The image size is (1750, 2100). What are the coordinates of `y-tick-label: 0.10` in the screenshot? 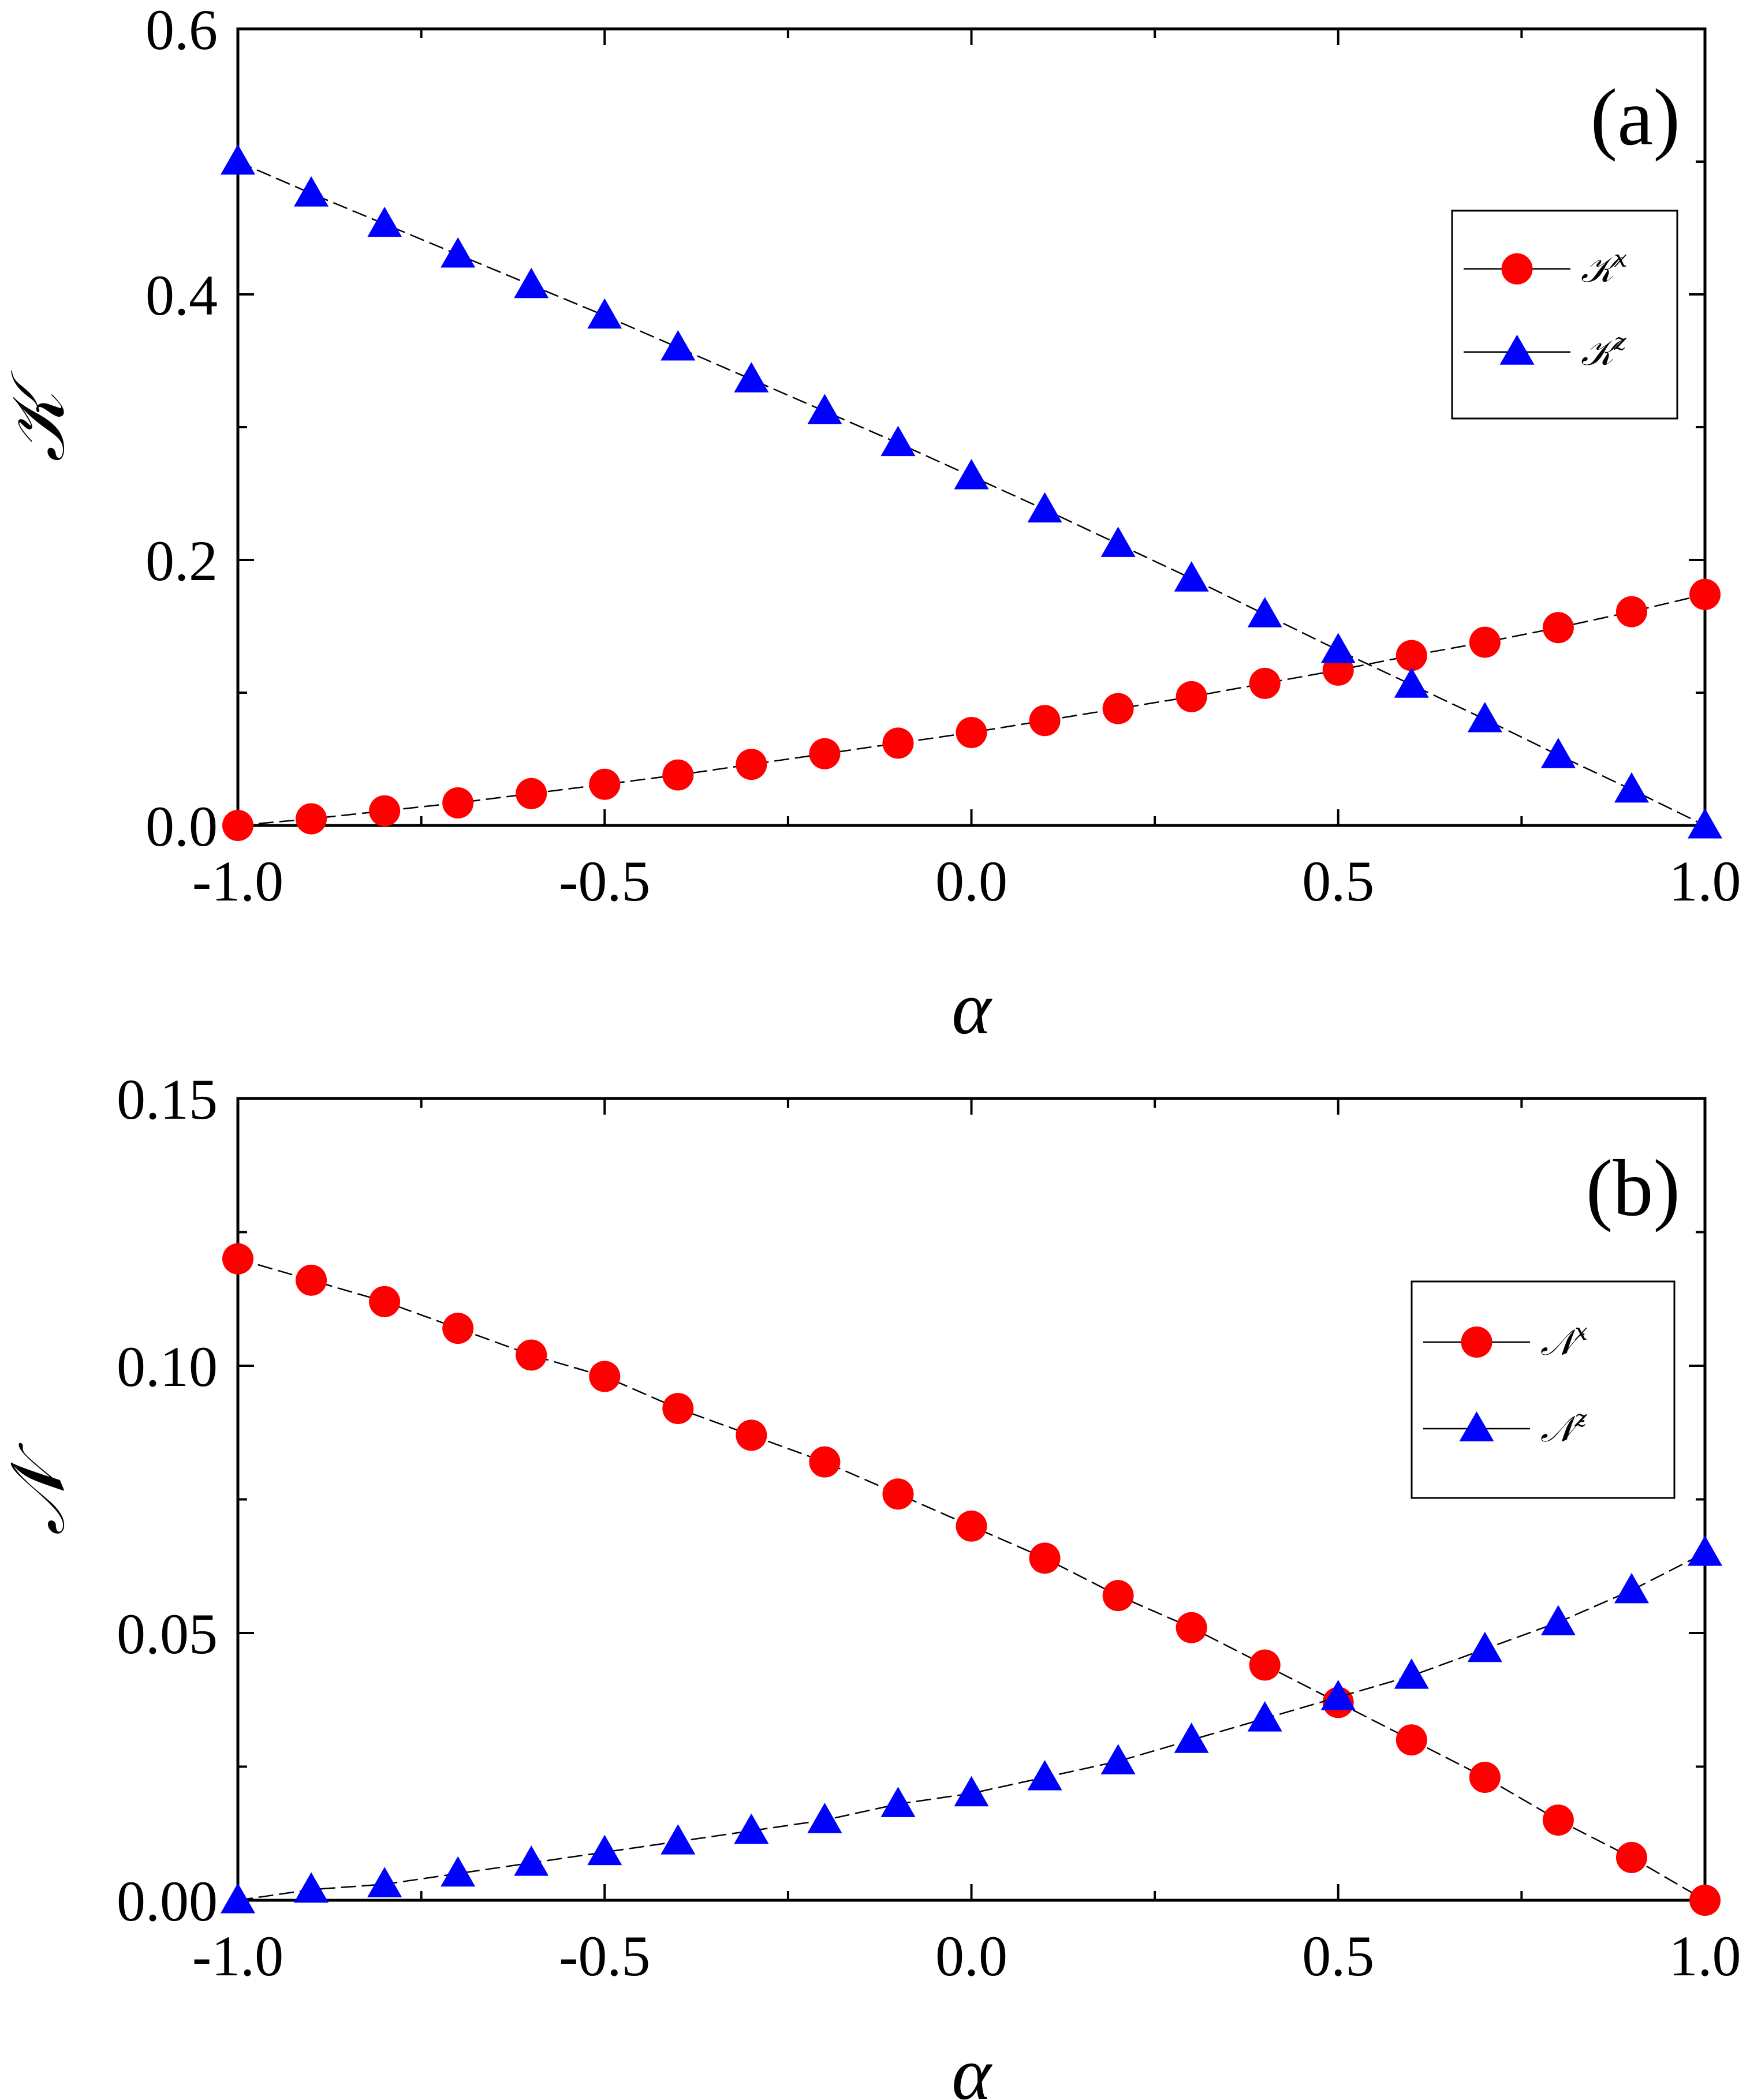 It's located at (167, 1367).